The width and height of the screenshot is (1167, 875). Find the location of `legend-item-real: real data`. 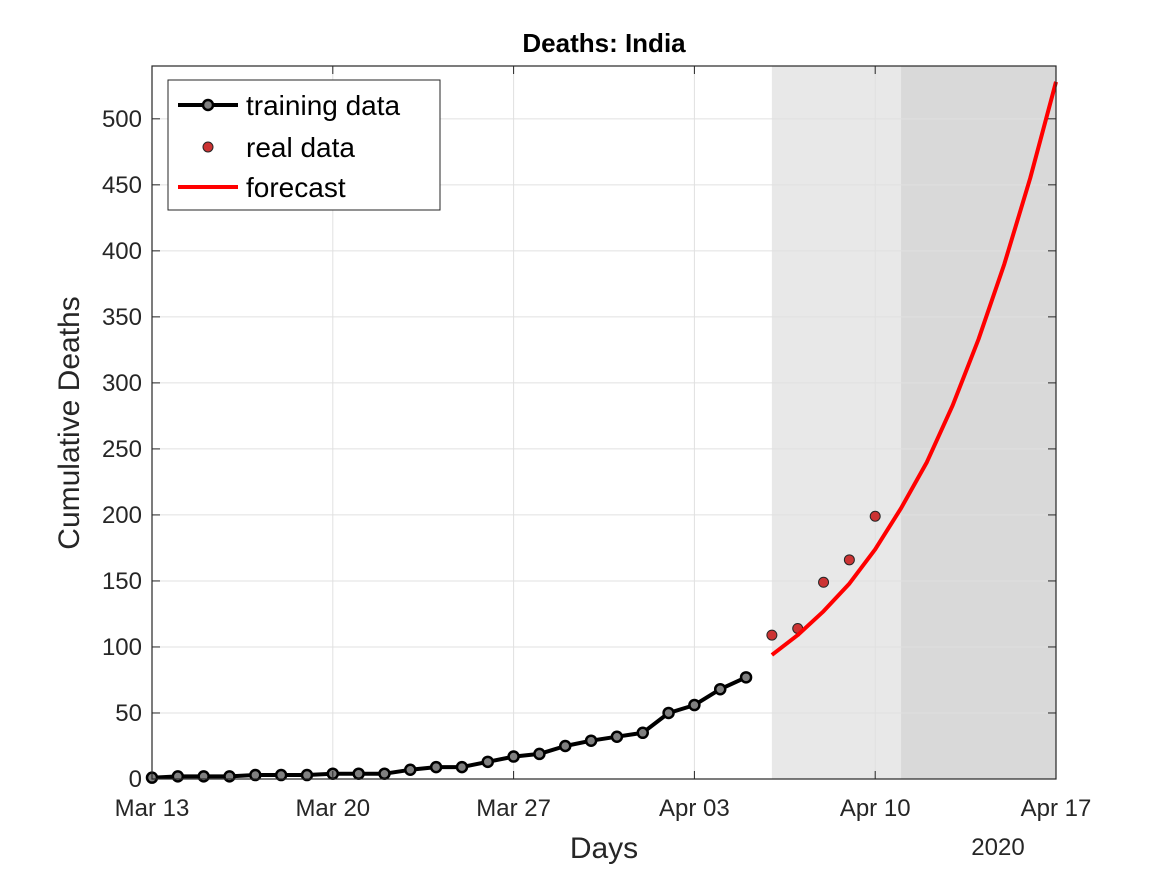

legend-item-real: real data is located at coordinates (278, 147).